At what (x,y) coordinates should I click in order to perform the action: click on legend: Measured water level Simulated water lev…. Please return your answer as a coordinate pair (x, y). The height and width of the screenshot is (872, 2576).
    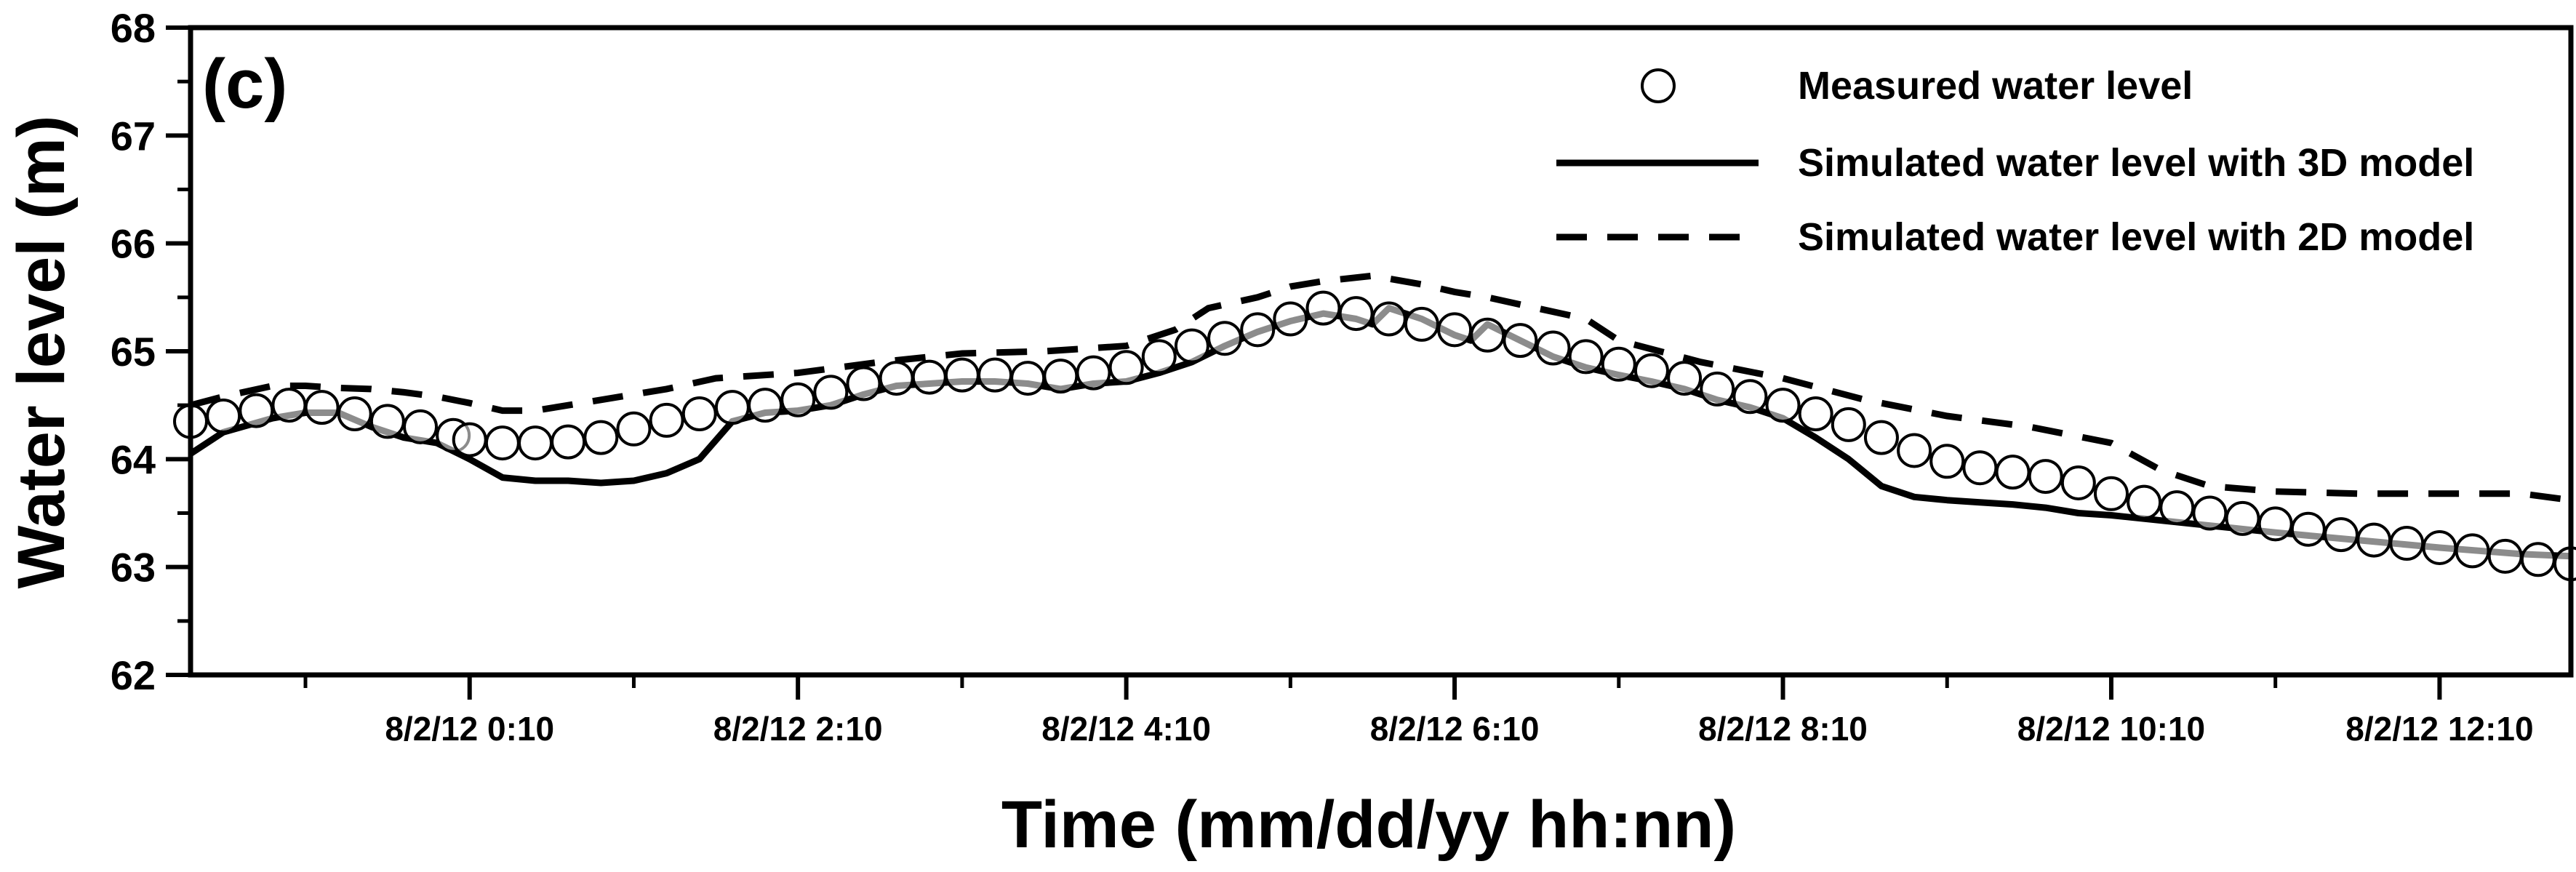
    Looking at the image, I should click on (2015, 161).